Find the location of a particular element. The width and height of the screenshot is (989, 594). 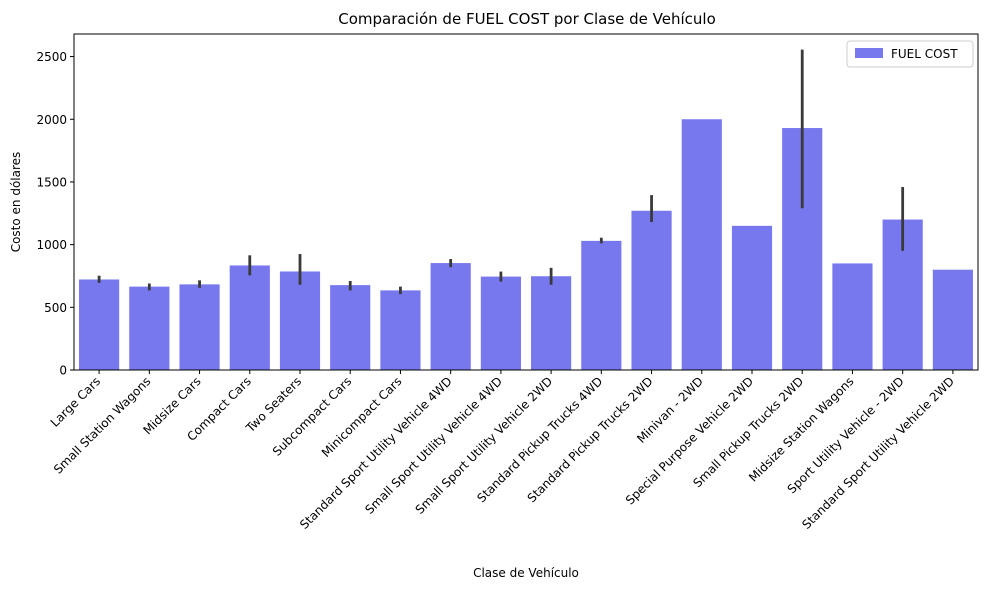

y-axis-label: Costo en dólares is located at coordinates (16, 202).